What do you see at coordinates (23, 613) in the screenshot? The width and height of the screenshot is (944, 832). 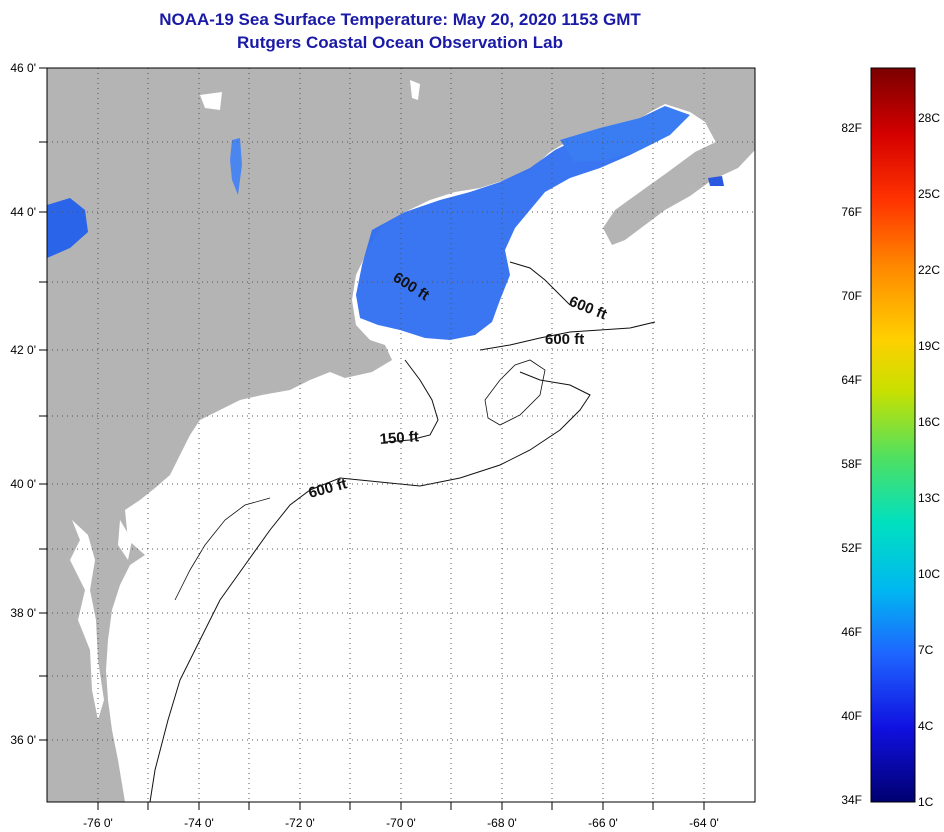 I see `lat-tick-label: 38 0'` at bounding box center [23, 613].